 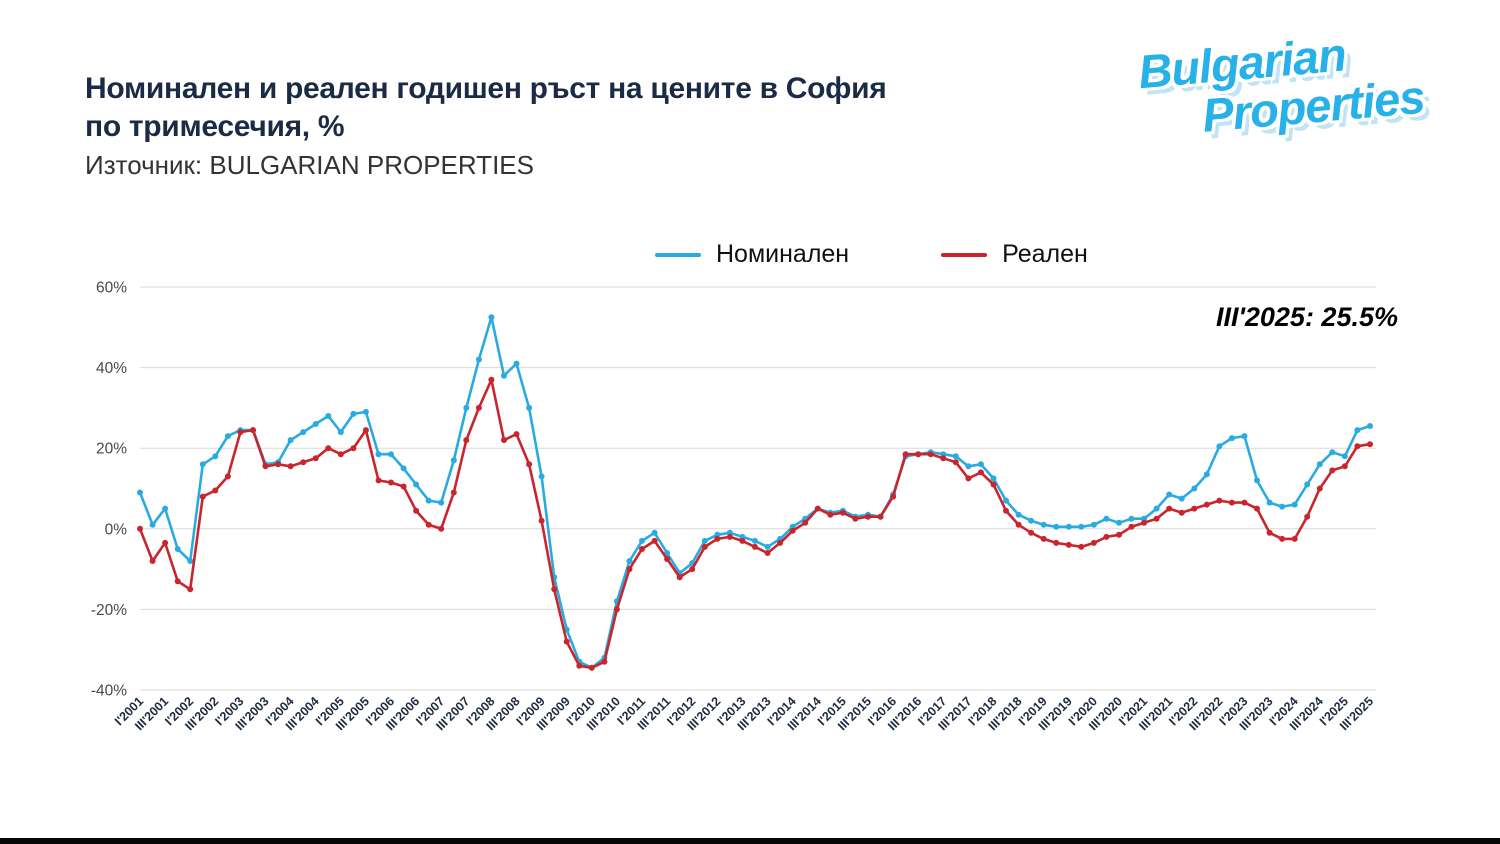 What do you see at coordinates (111, 288) in the screenshot?
I see `svg-text: 60%` at bounding box center [111, 288].